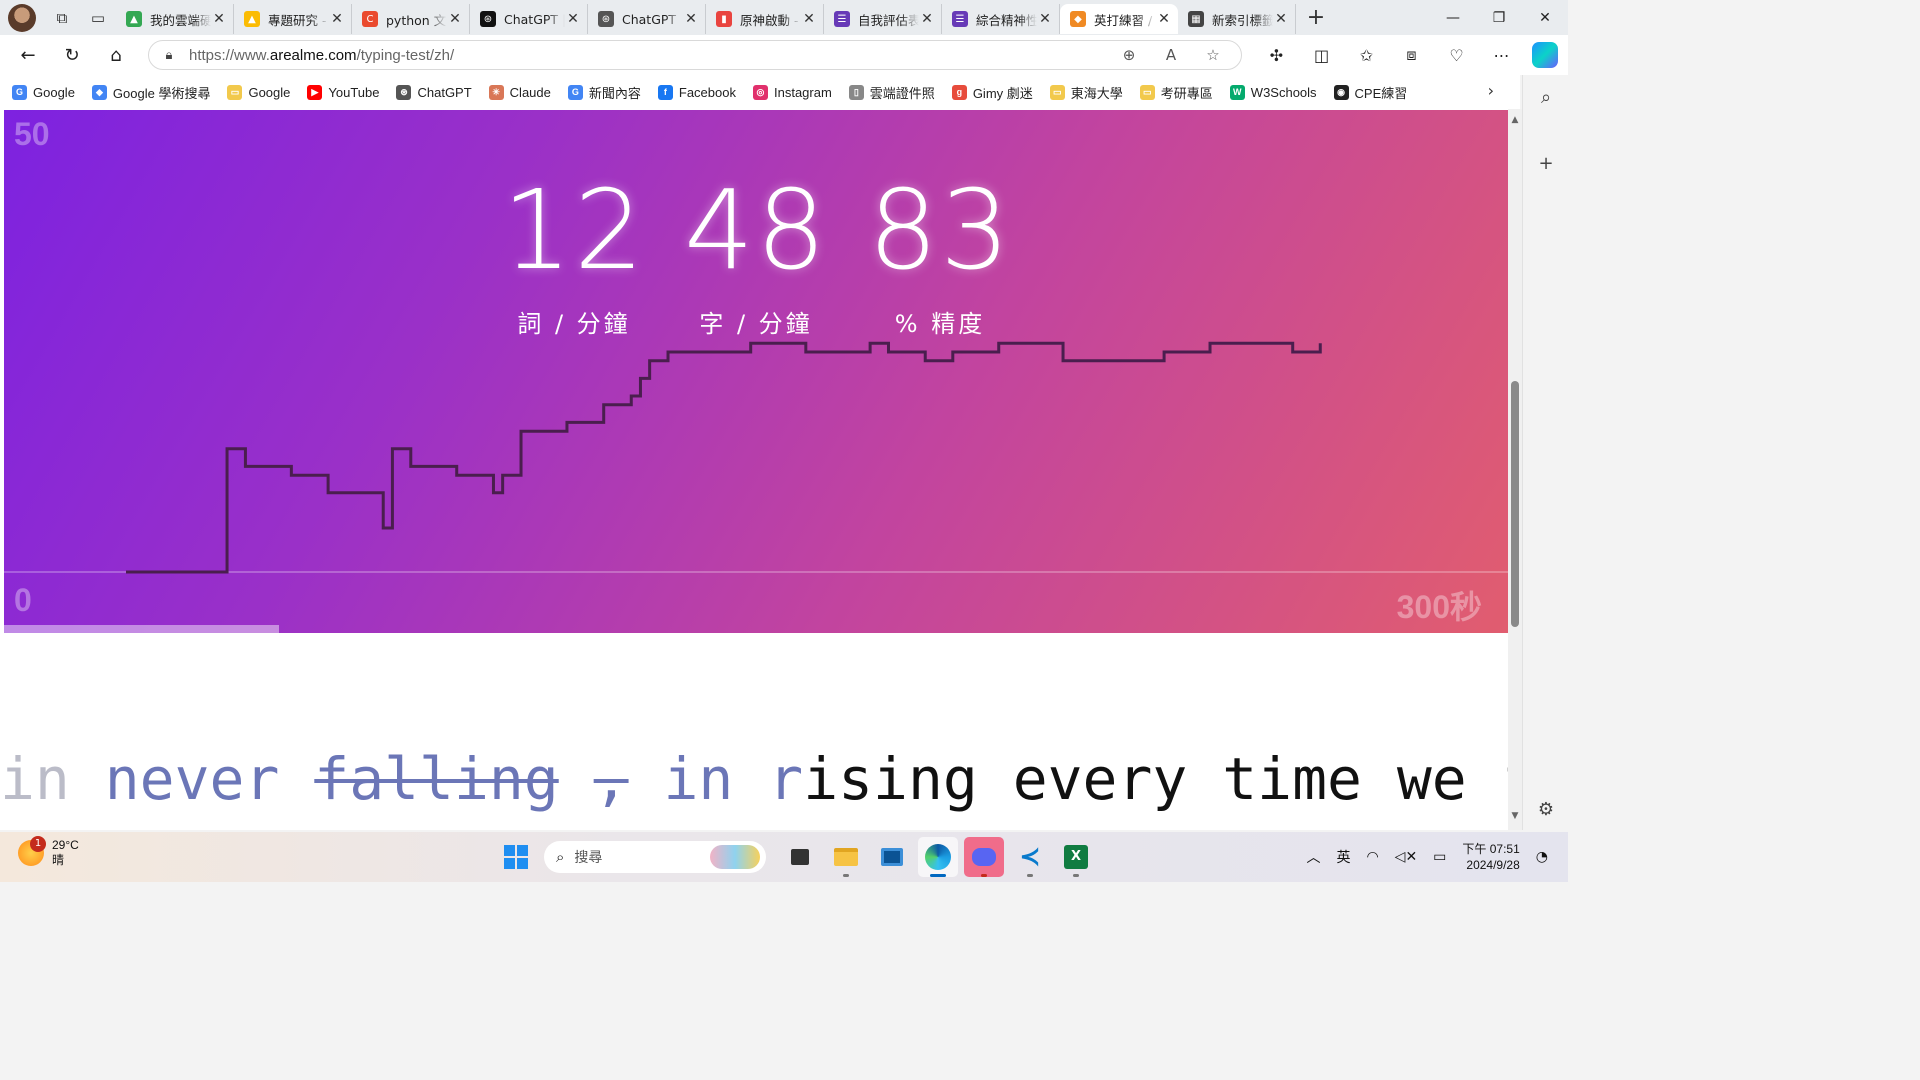 Image resolution: width=1920 pixels, height=1080 pixels. Describe the element at coordinates (1370, 92) in the screenshot. I see `favorite-item: ◉ CPE練習` at that location.